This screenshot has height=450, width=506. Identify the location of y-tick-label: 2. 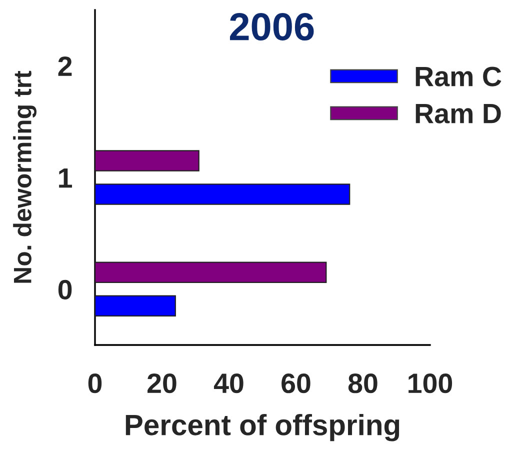
(65, 66).